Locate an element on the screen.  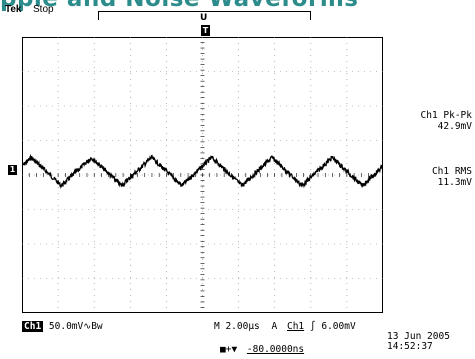
measurement-pkpk-value: 42.9mV is located at coordinates (454, 126).